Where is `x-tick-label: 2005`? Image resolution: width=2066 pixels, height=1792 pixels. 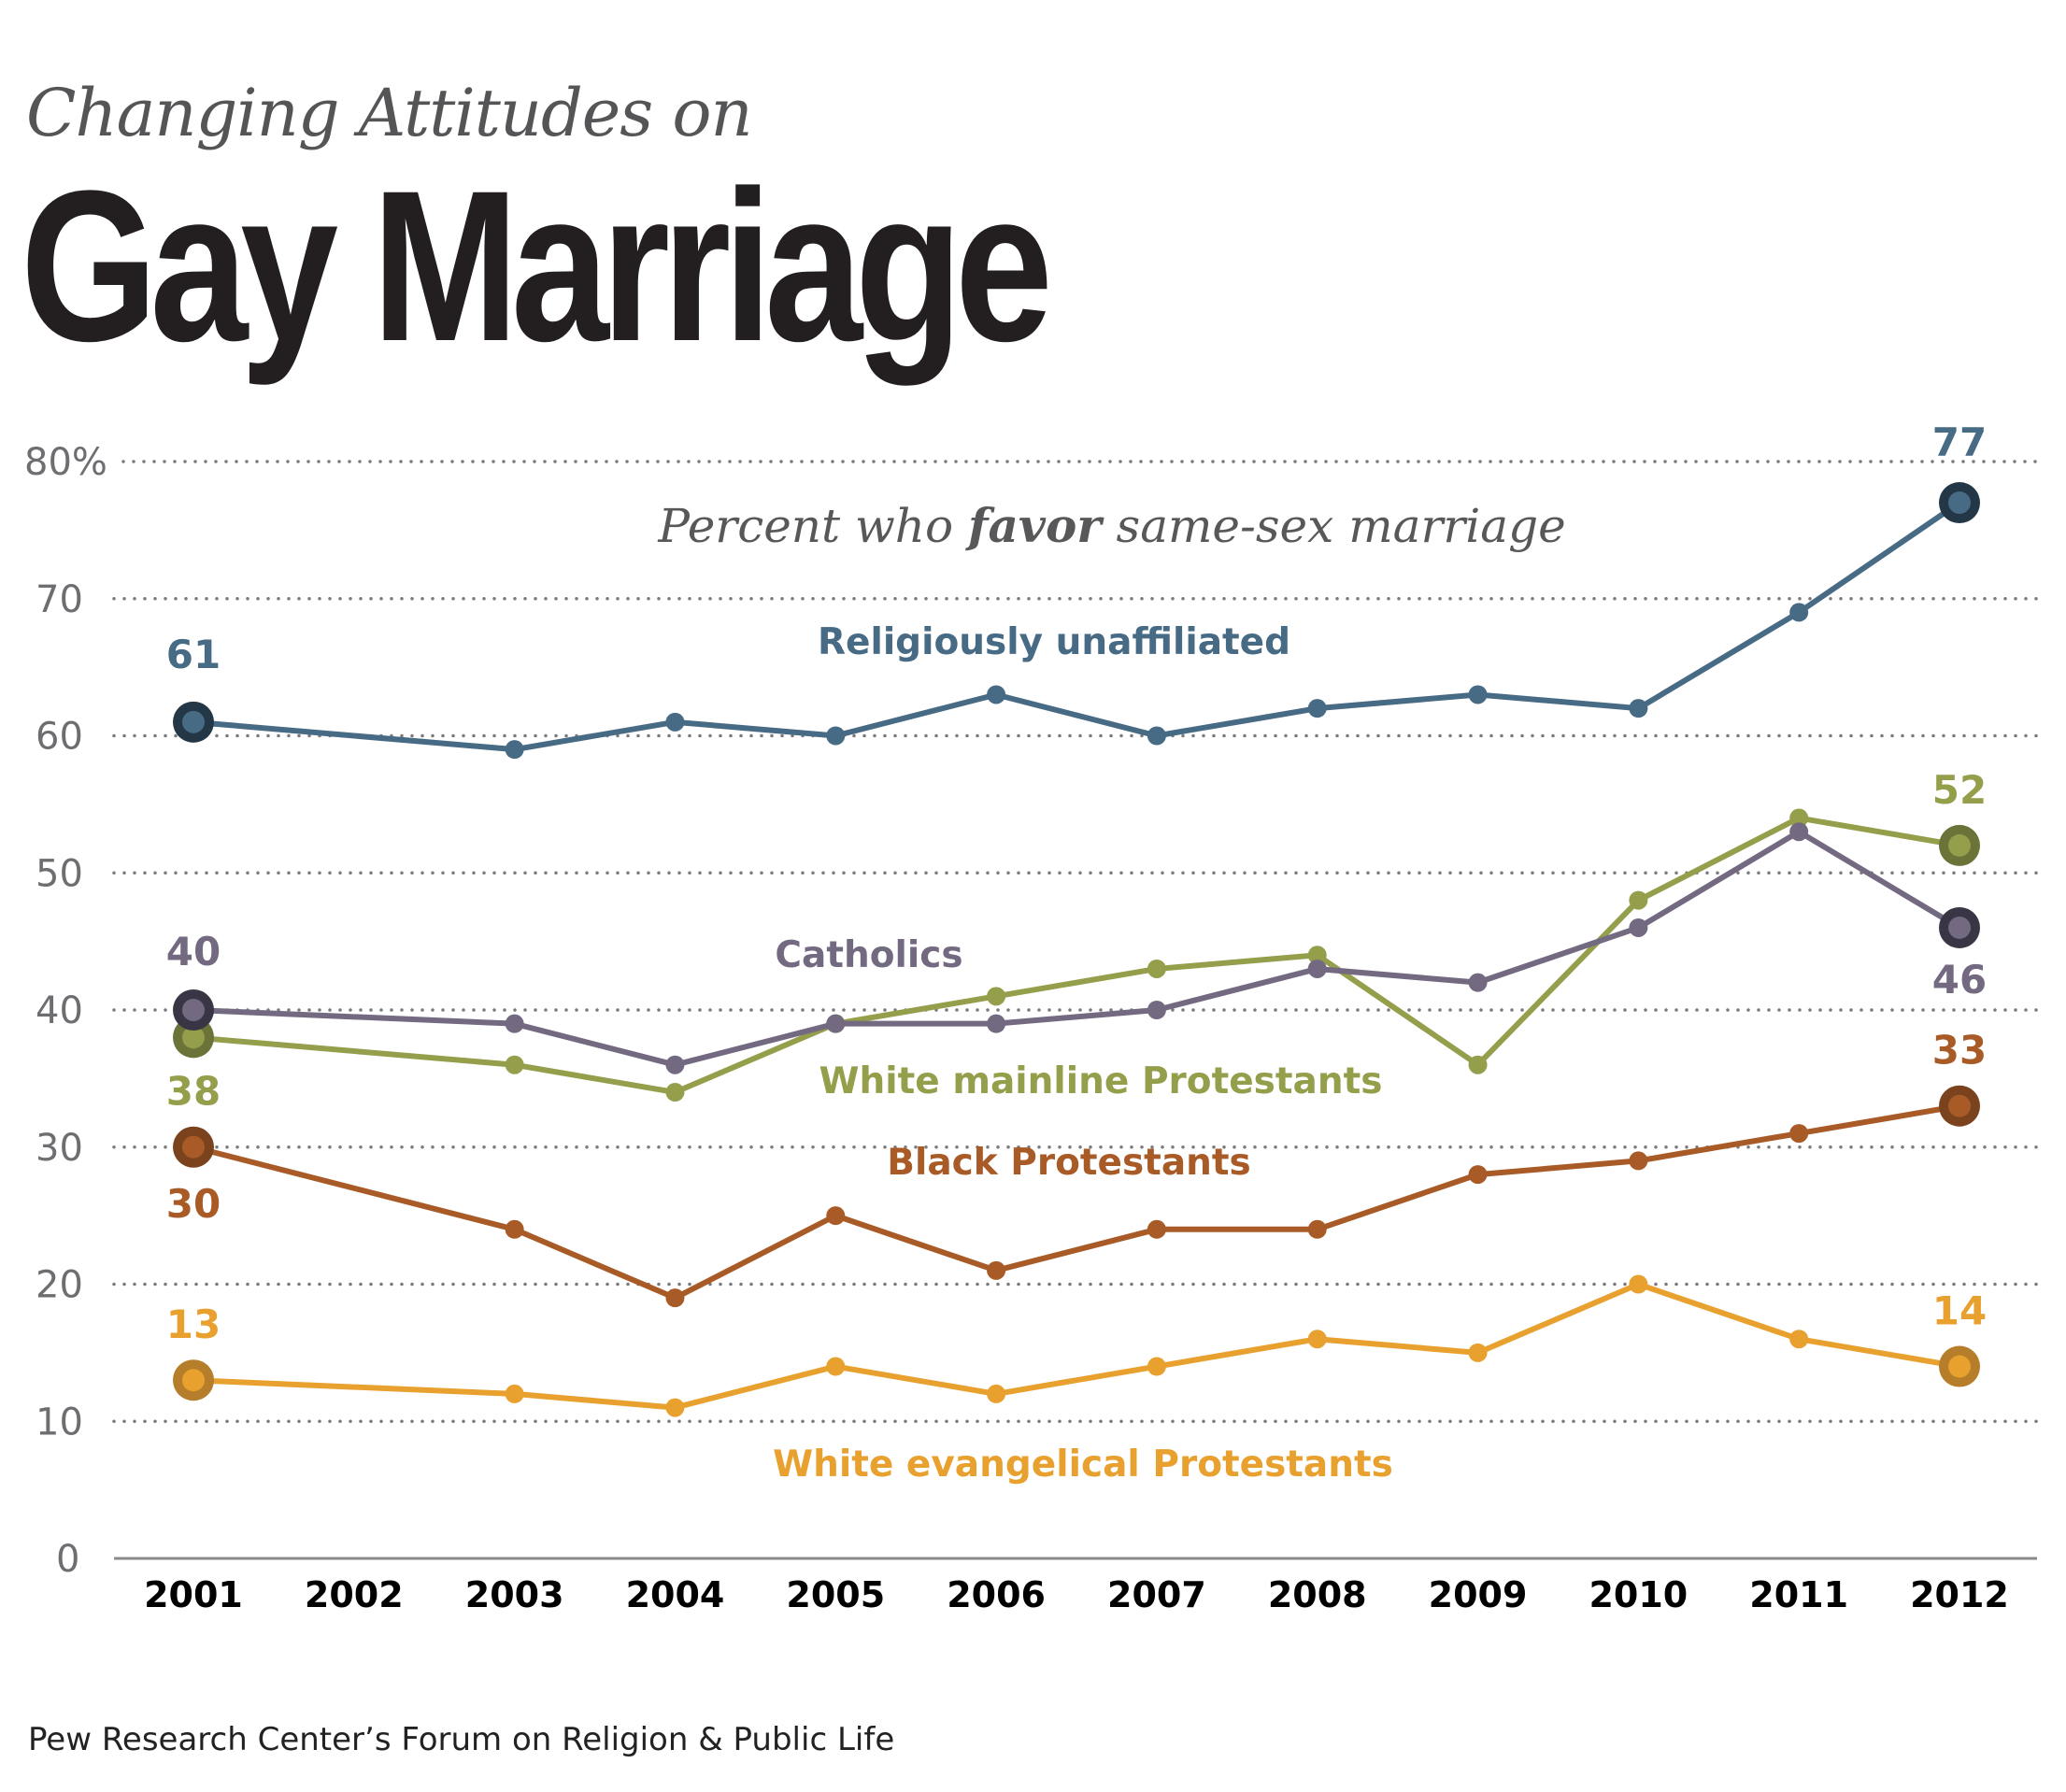 x-tick-label: 2005 is located at coordinates (835, 1594).